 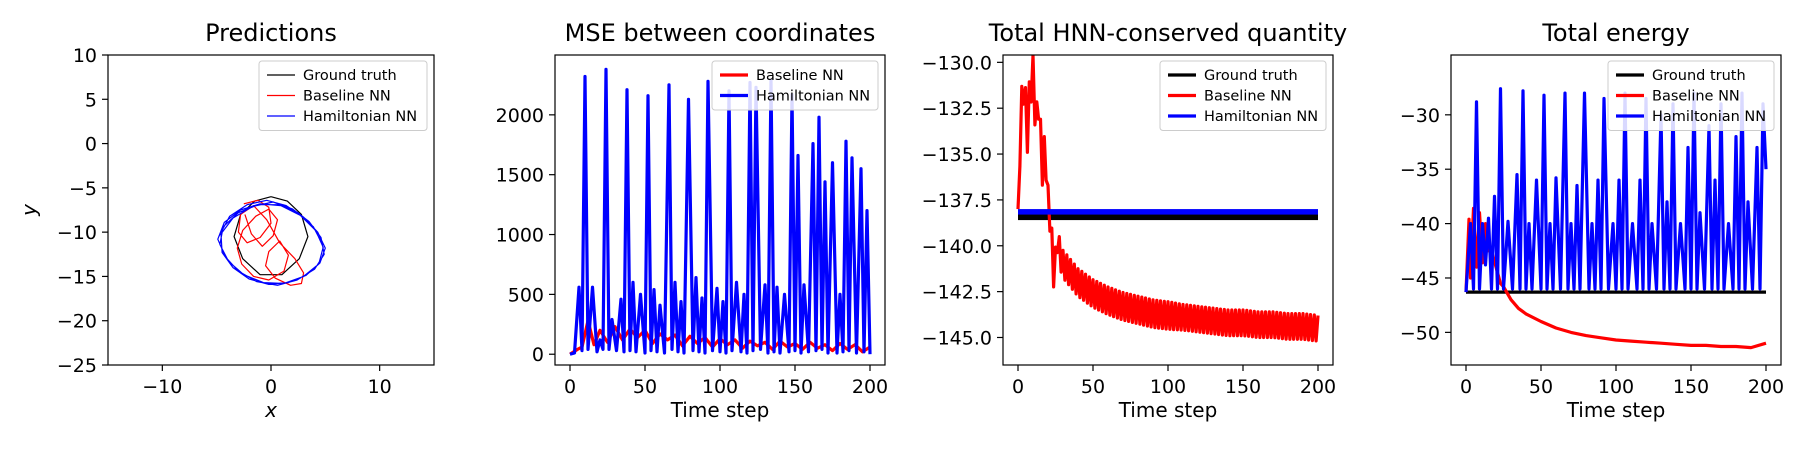 What do you see at coordinates (957, 247) in the screenshot?
I see `y-tick-label: −140.0` at bounding box center [957, 247].